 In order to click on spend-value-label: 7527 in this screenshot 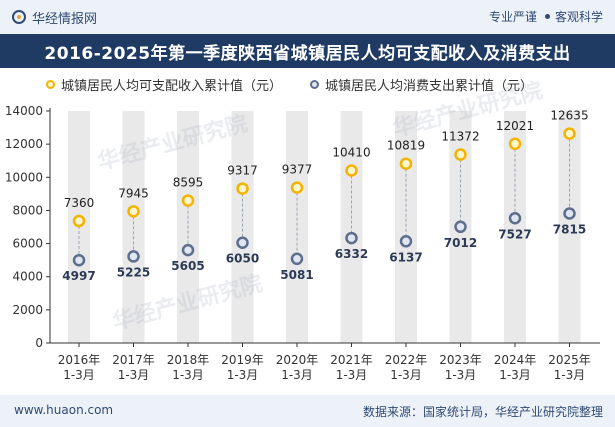, I will do `click(514, 234)`.